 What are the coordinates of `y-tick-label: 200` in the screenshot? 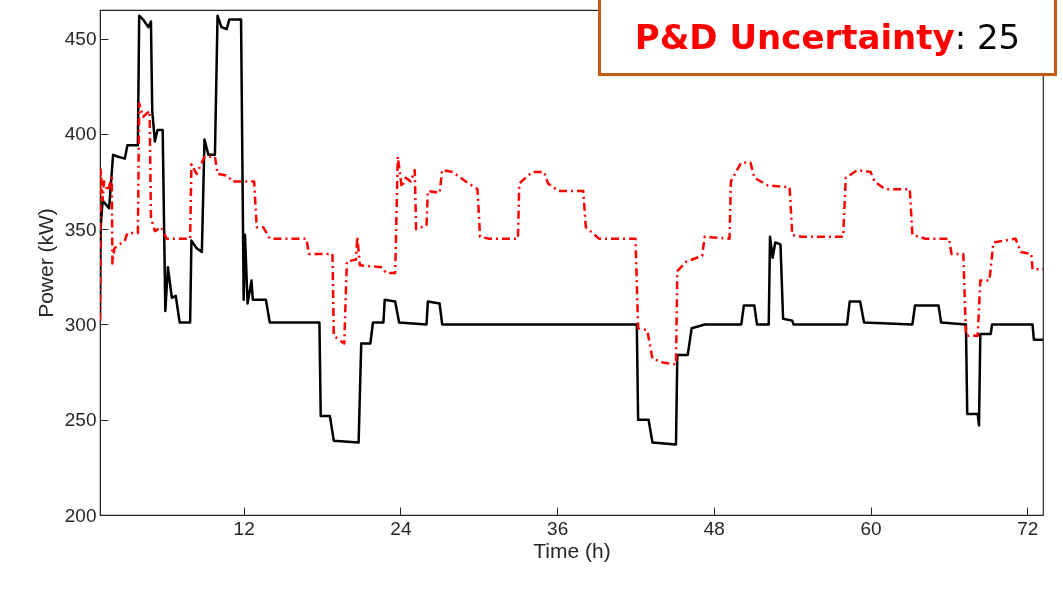 It's located at (80, 515).